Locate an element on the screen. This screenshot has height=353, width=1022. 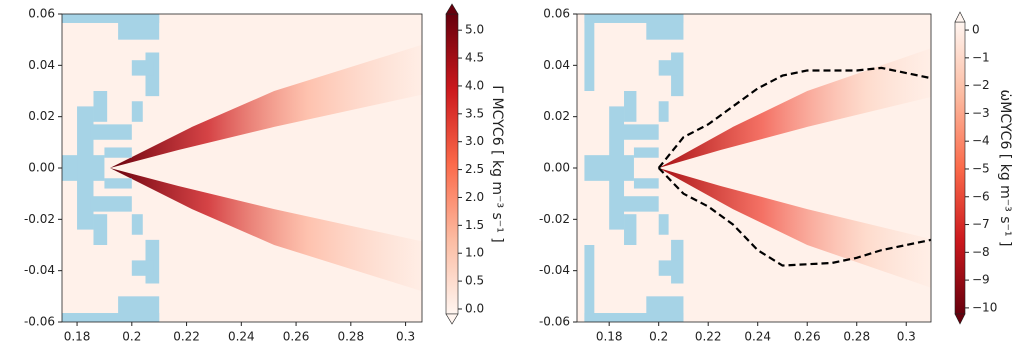
colorbar-tick-label: 2.0 is located at coordinates (474, 197).